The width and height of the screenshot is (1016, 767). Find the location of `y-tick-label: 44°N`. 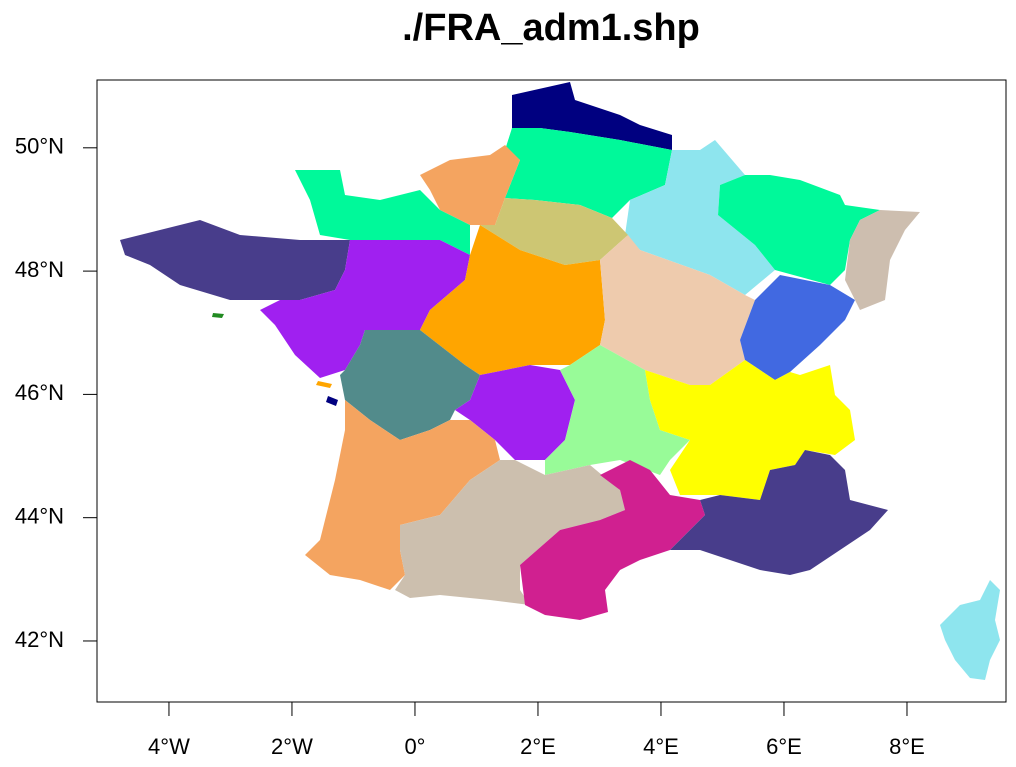

y-tick-label: 44°N is located at coordinates (39, 515).